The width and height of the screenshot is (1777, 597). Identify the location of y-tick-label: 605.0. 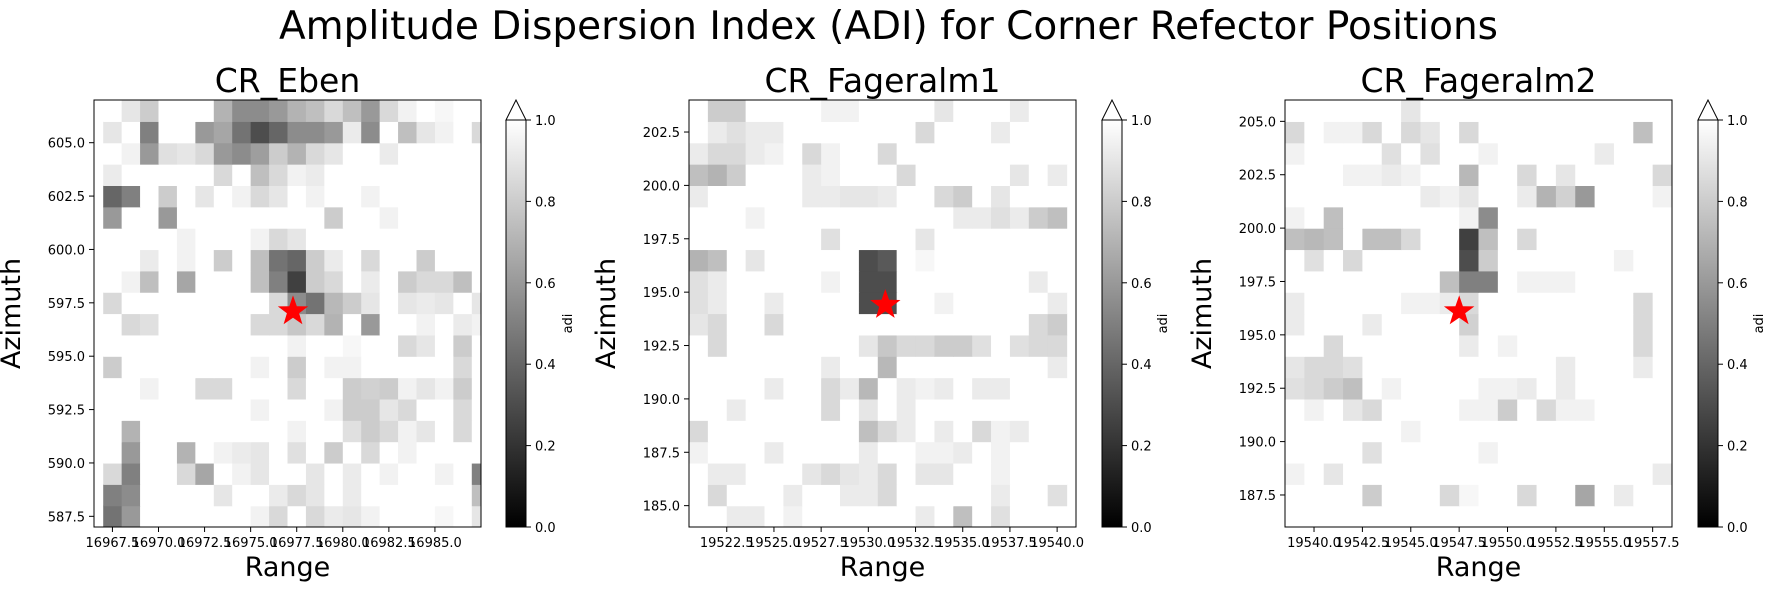
(66, 144).